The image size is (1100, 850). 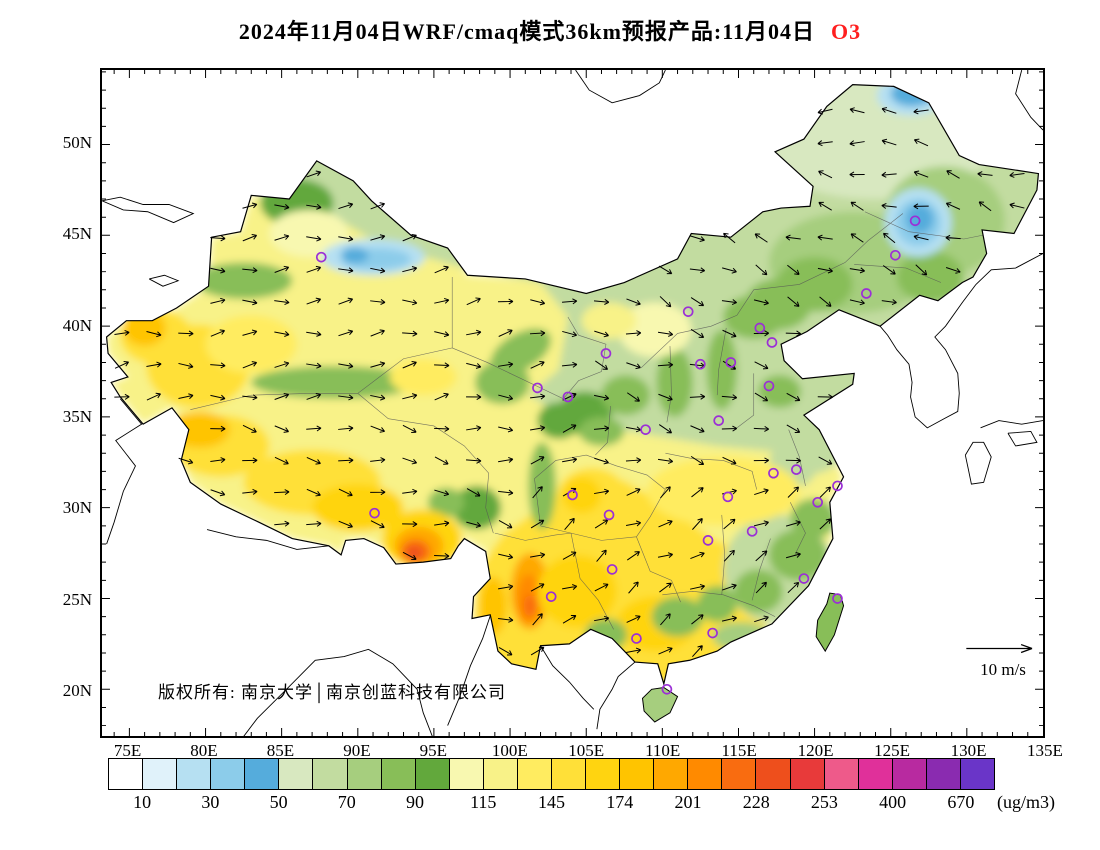 I want to click on colorbar-tick-label: 228, so click(x=756, y=802).